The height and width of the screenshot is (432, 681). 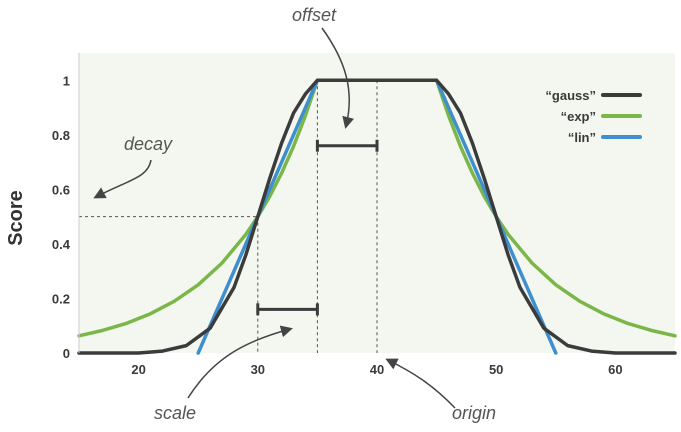 I want to click on y-tick-label: 0.6, so click(x=61, y=189).